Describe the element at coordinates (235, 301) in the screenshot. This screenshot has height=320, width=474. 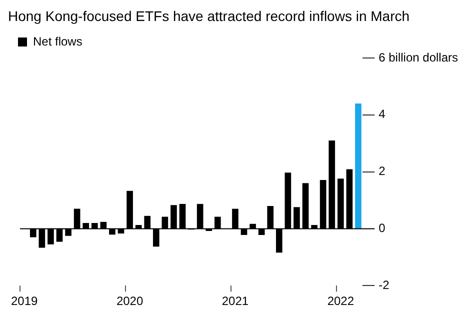
I see `x-tick-label: 2021` at that location.